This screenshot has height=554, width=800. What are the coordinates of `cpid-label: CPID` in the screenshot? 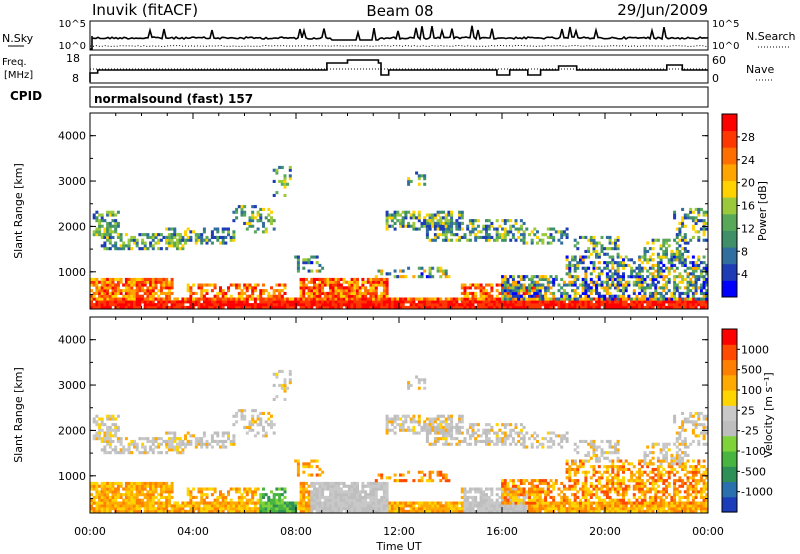 It's located at (26, 96).